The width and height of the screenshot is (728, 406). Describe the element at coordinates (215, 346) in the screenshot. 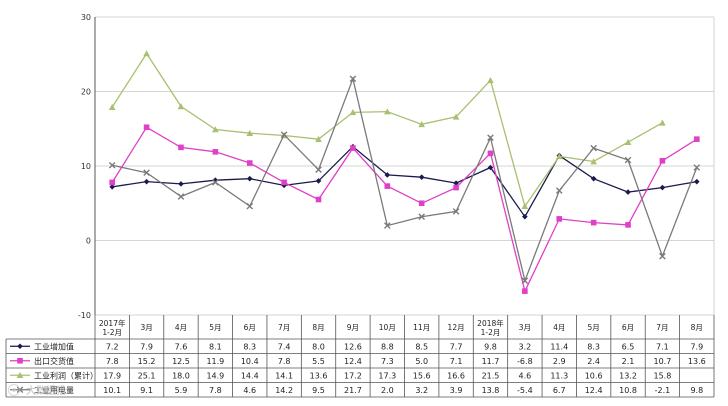

I see `data-label: 8.1` at that location.